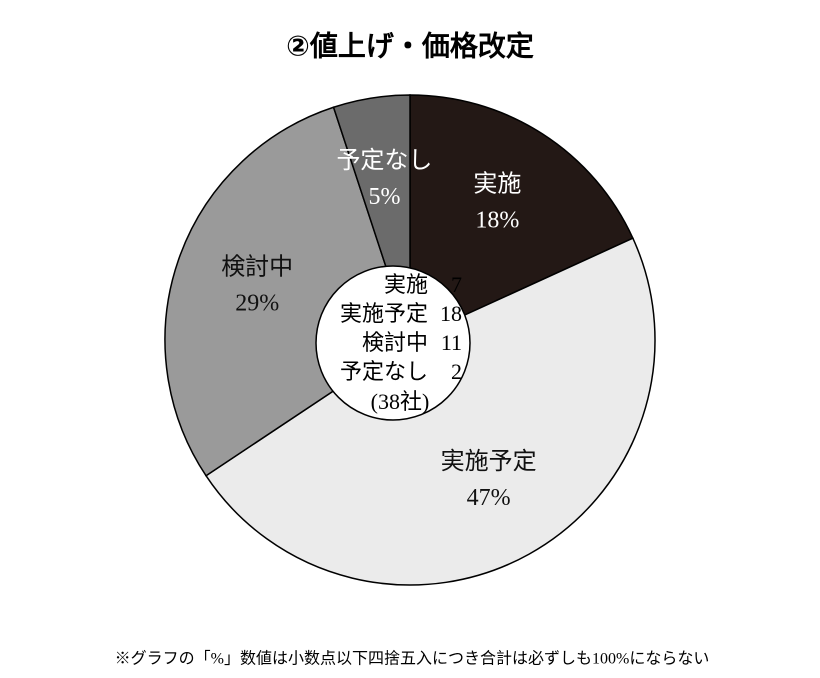 This screenshot has height=678, width=820. I want to click on slice-label: 実施予定, so click(489, 461).